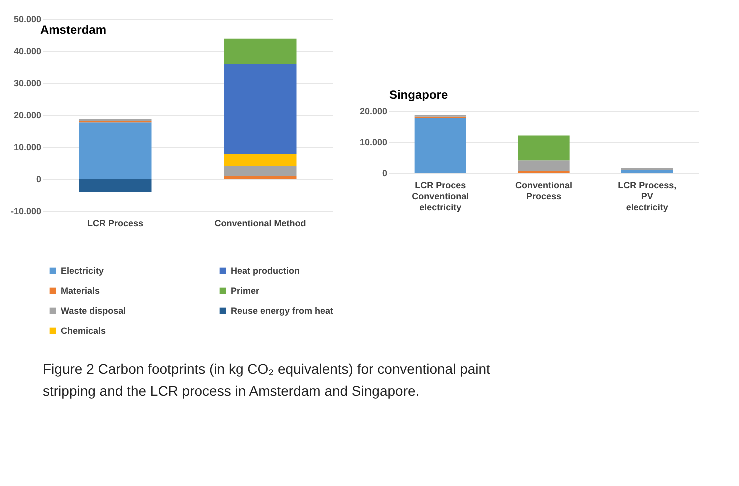  I want to click on x-tick-label: Conventional Process, so click(544, 191).